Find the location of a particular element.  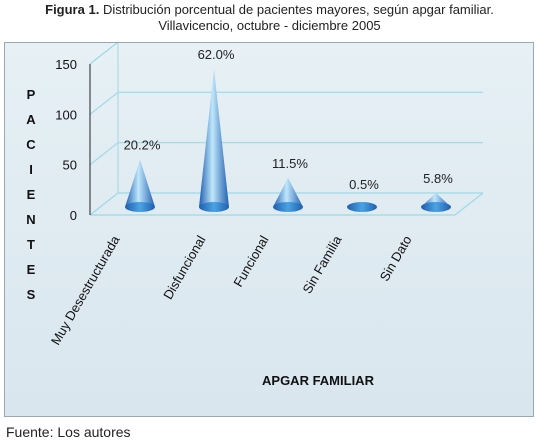

source-note: Fuente: Los autores is located at coordinates (68, 432).